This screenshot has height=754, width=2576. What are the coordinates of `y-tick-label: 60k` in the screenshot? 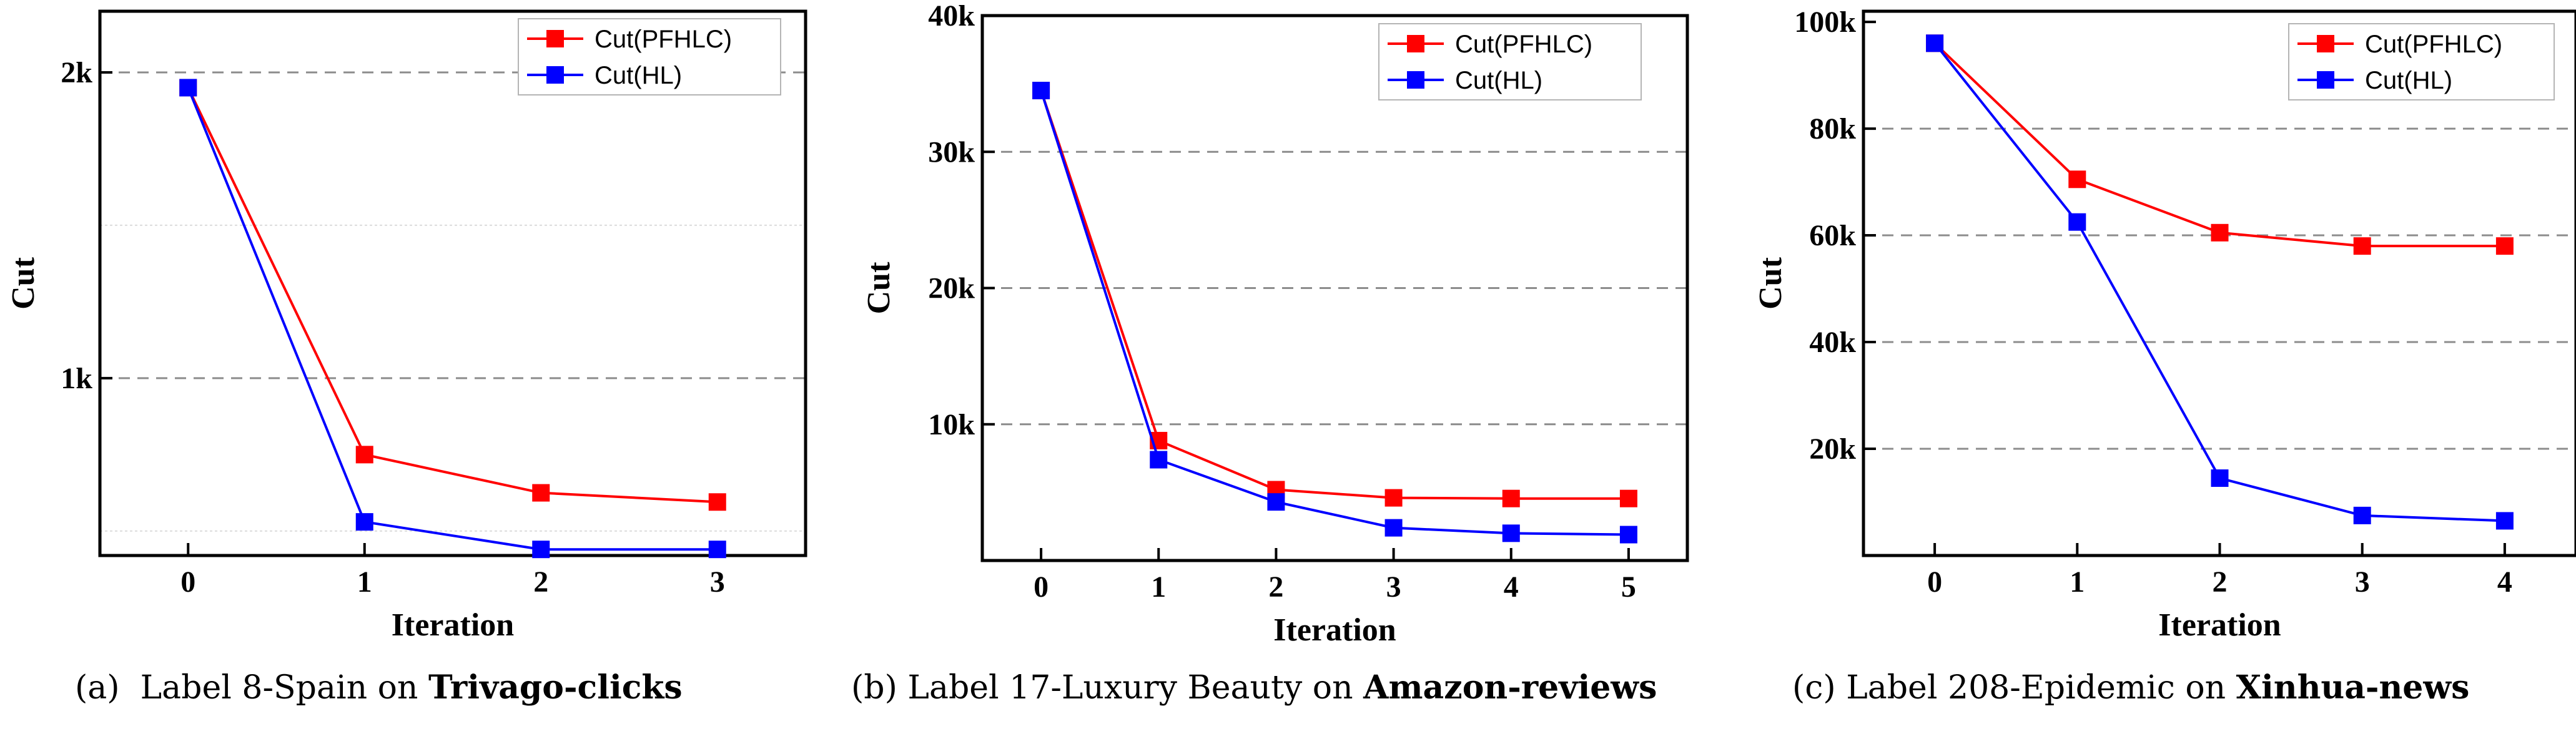 It's located at (1832, 235).